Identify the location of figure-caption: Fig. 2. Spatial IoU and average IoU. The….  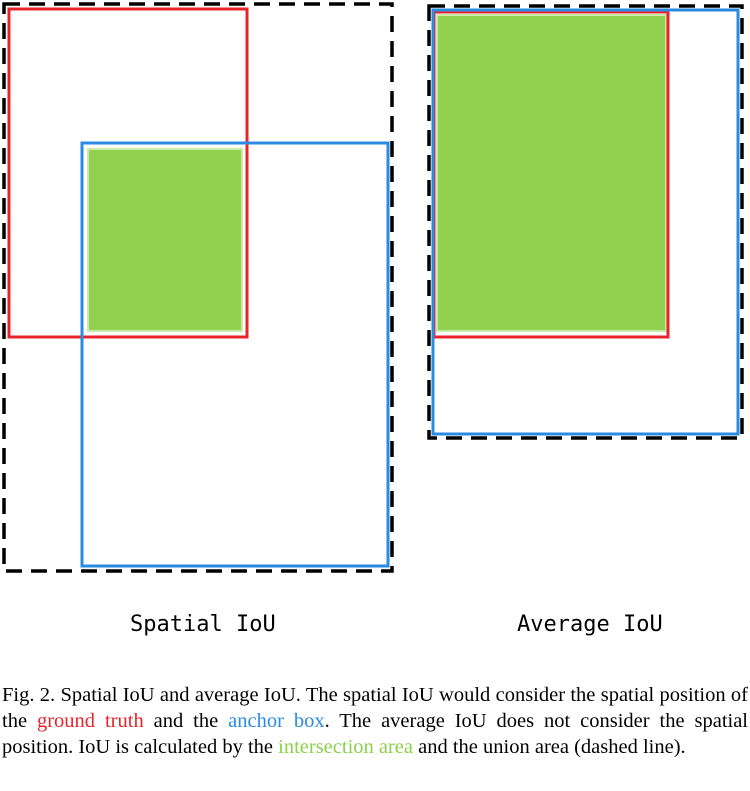
(375, 721).